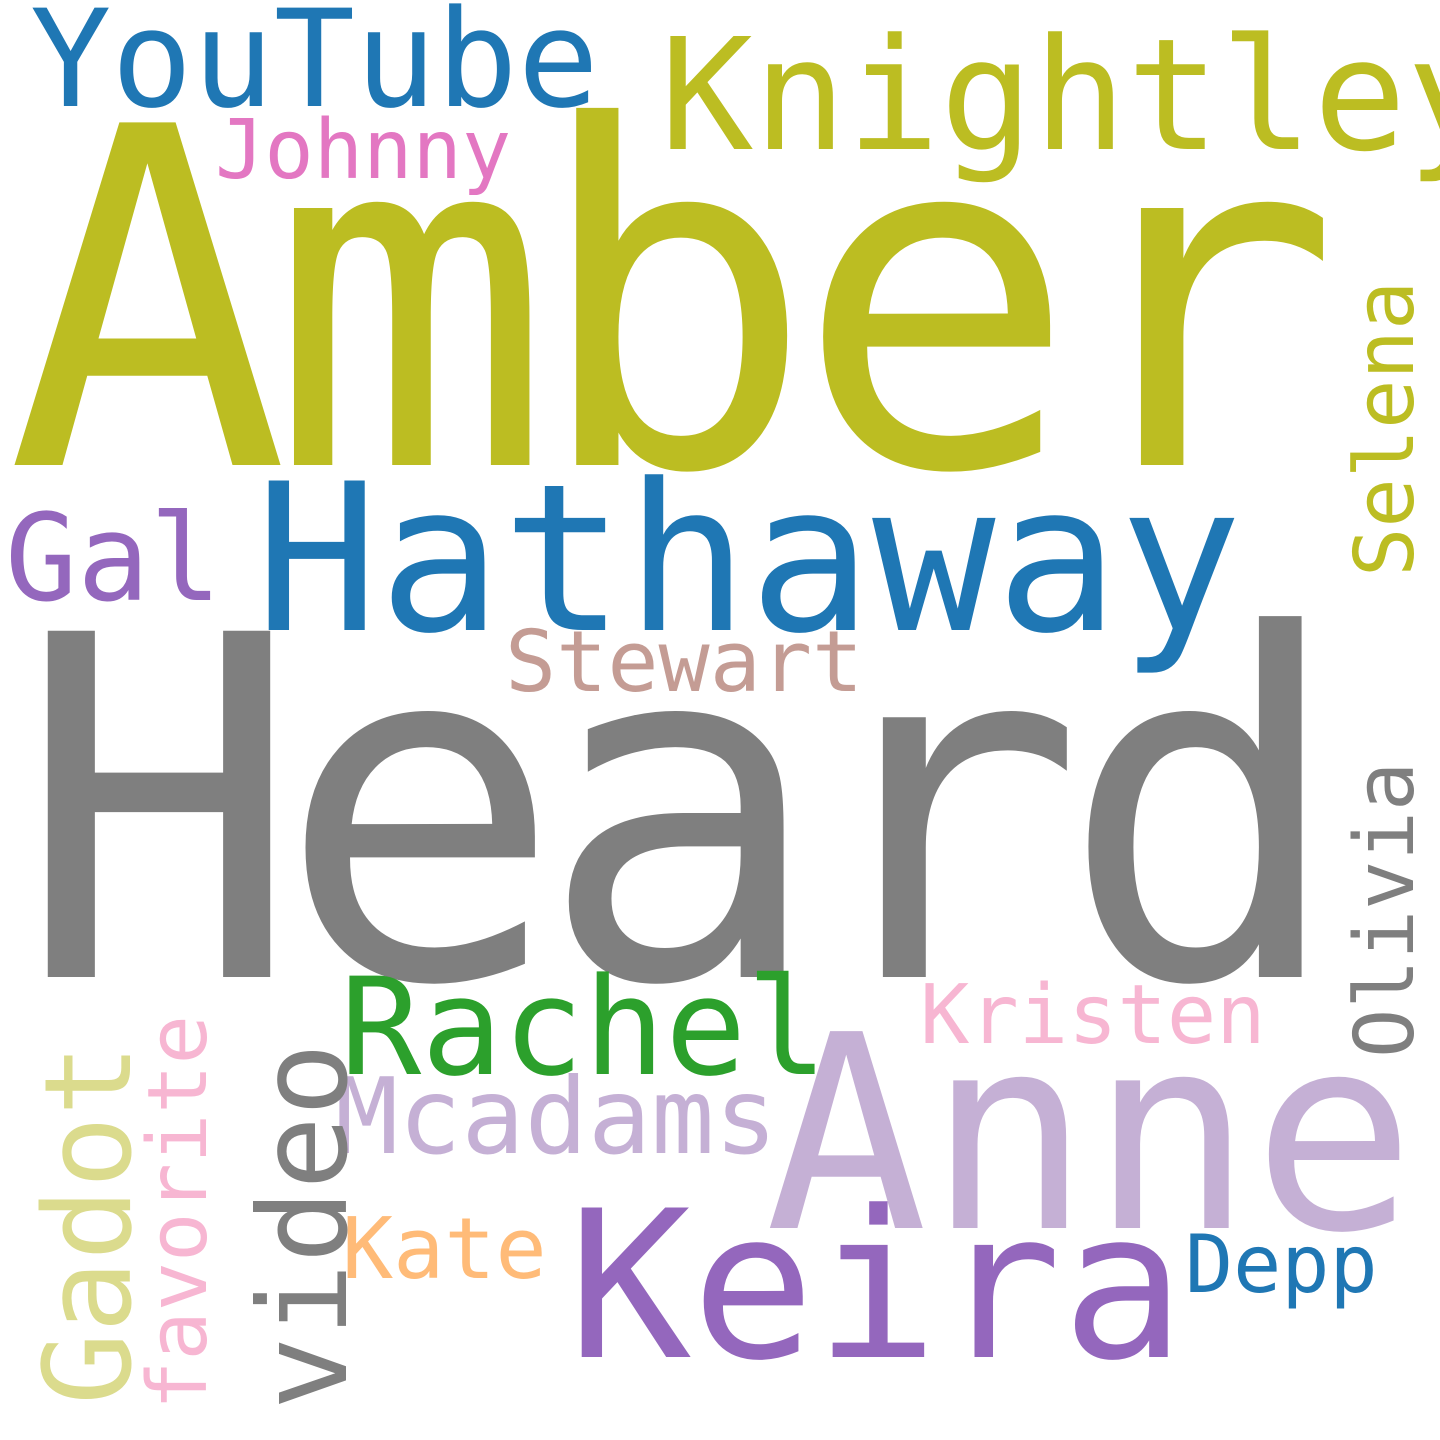  I want to click on word-mcadams: Mcadams, so click(556, 1117).